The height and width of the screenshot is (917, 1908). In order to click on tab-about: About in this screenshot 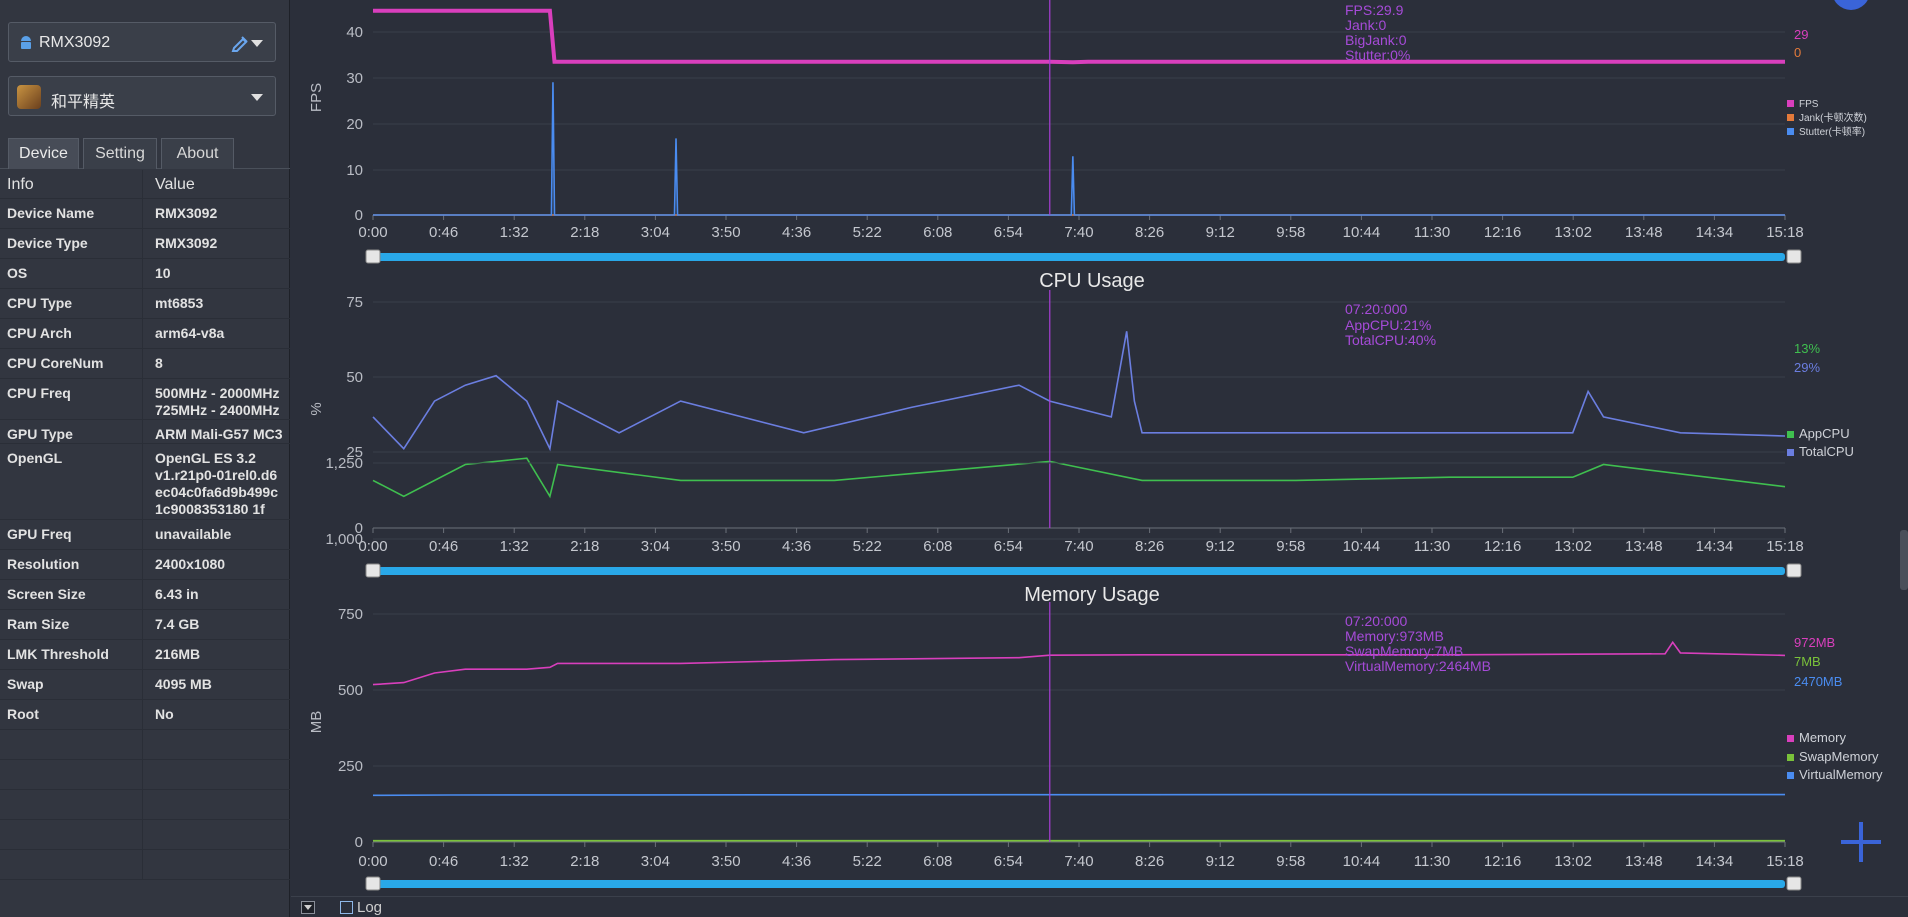, I will do `click(197, 153)`.